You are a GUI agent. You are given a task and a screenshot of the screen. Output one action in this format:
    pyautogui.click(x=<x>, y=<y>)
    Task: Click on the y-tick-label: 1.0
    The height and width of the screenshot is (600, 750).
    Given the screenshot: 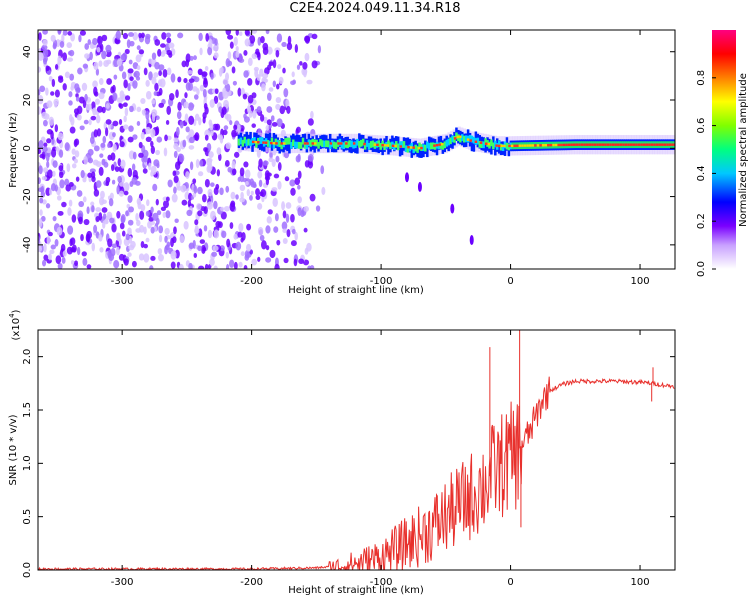 What is the action you would take?
    pyautogui.click(x=27, y=463)
    